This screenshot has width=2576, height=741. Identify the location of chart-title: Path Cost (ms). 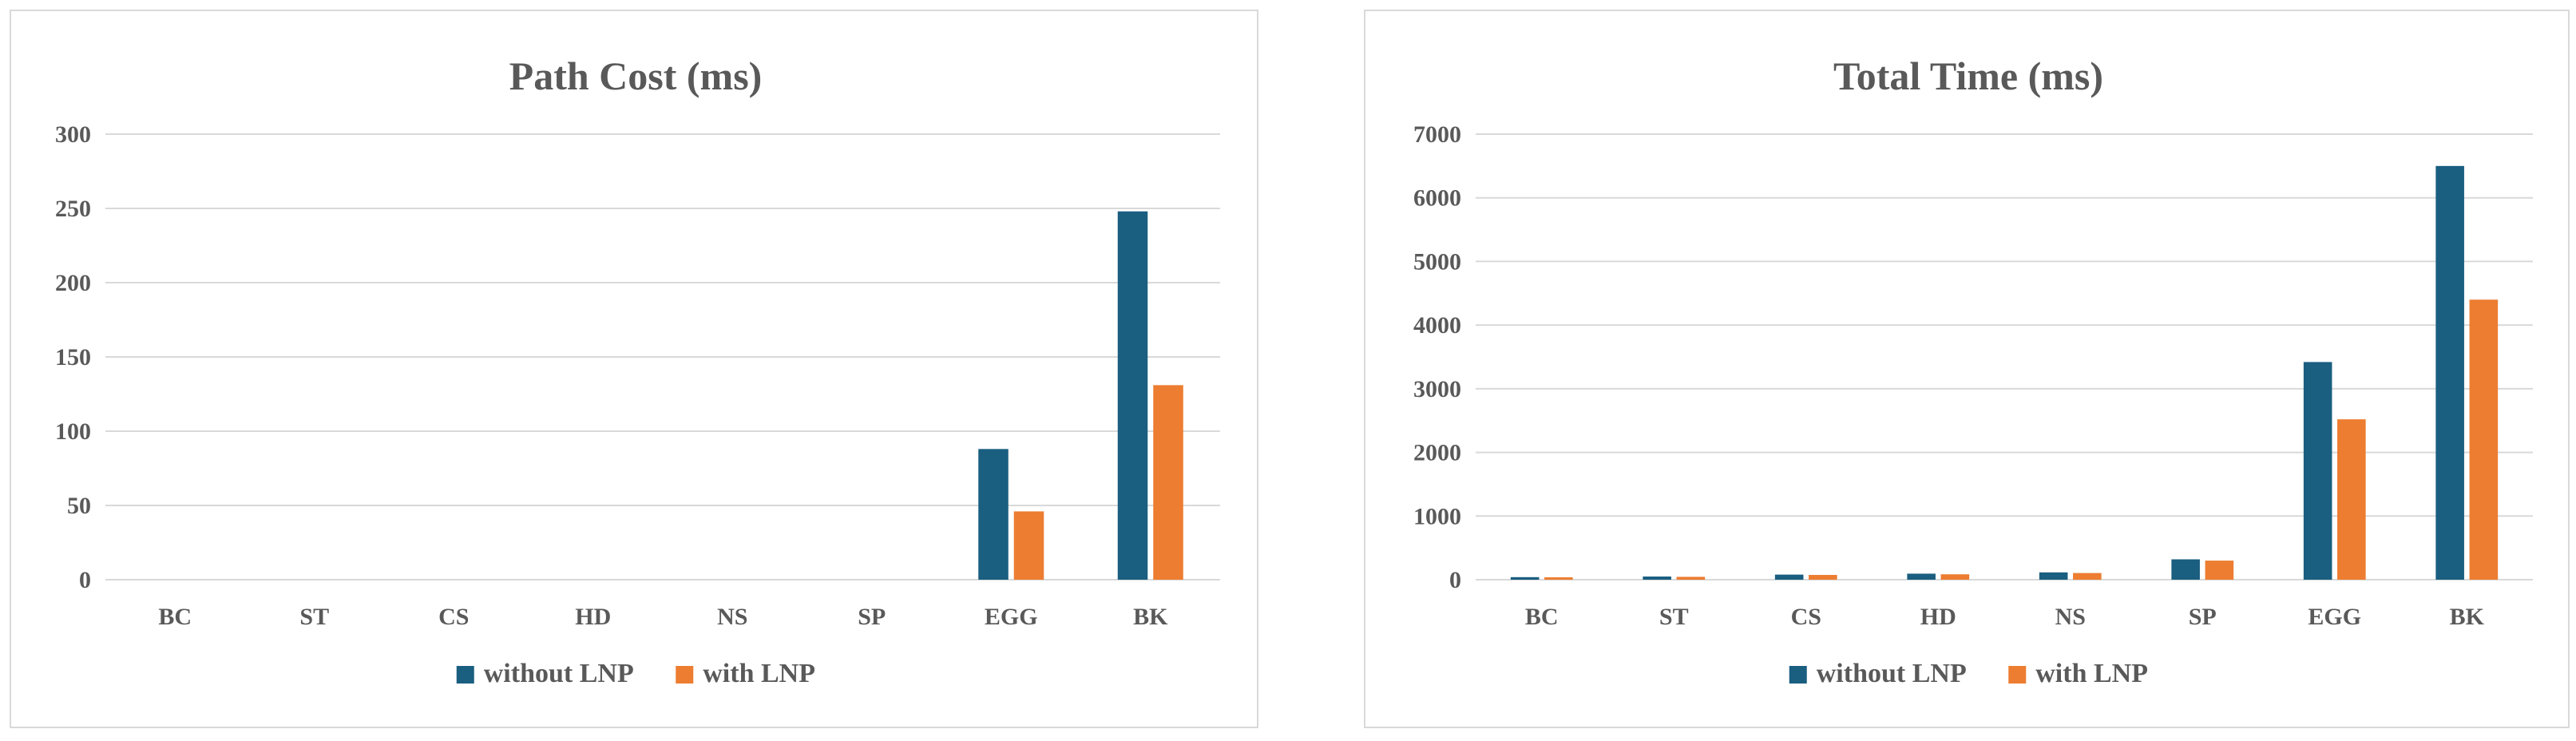
(636, 76).